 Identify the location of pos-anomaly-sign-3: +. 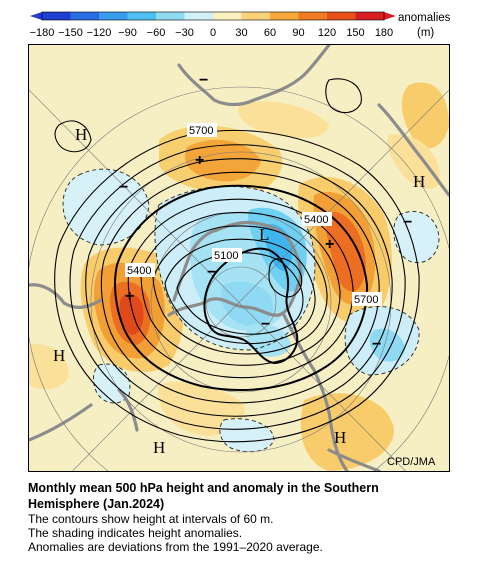
(329, 244).